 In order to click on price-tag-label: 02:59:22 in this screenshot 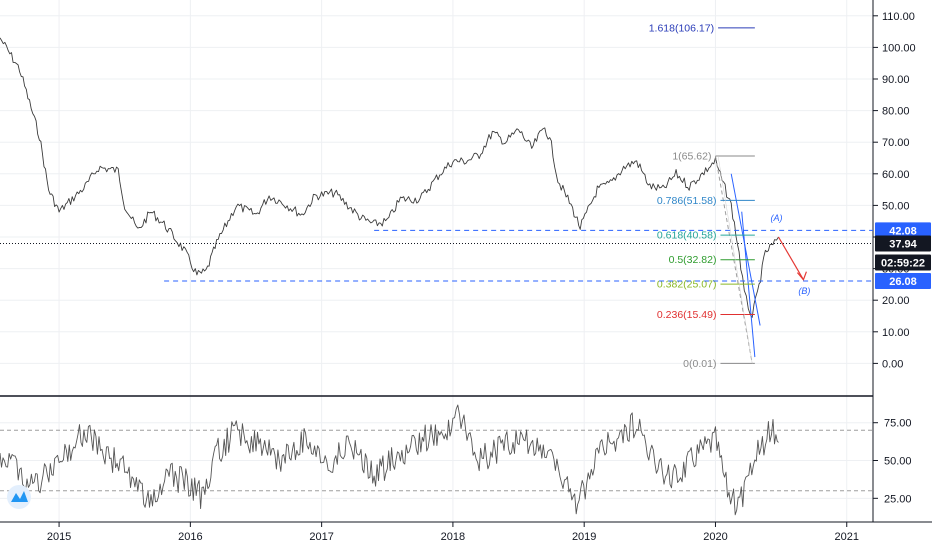, I will do `click(903, 264)`.